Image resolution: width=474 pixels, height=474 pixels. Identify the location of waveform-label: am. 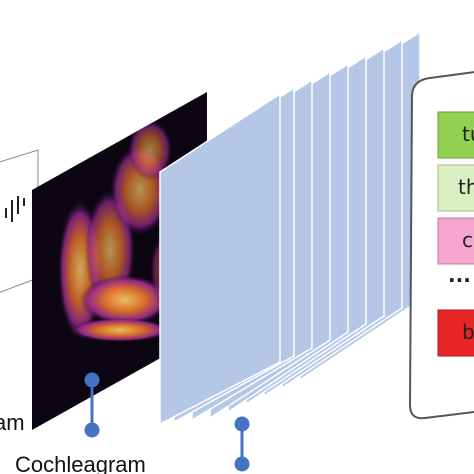
(12, 422).